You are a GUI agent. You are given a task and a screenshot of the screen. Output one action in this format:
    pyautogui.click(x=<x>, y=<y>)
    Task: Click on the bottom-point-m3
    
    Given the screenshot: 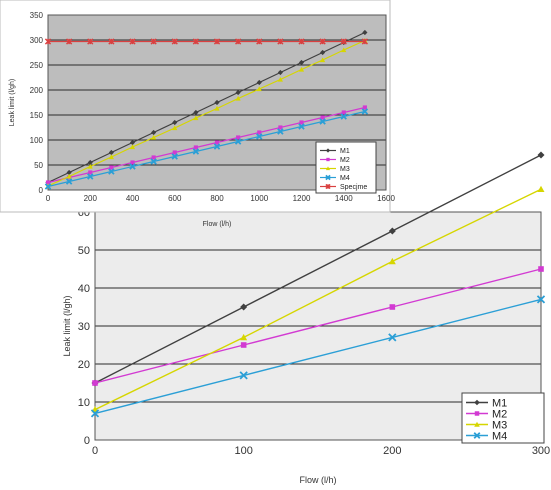 What is the action you would take?
    pyautogui.click(x=541, y=188)
    